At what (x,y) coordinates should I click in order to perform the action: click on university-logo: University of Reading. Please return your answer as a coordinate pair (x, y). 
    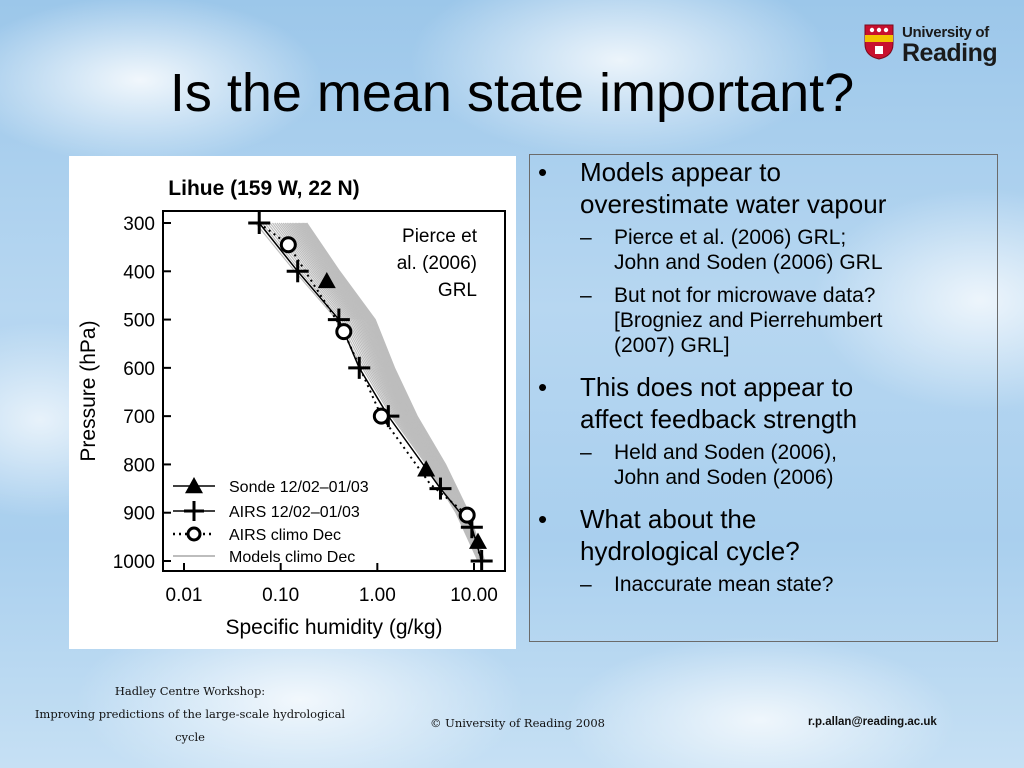
    Looking at the image, I should click on (934, 46).